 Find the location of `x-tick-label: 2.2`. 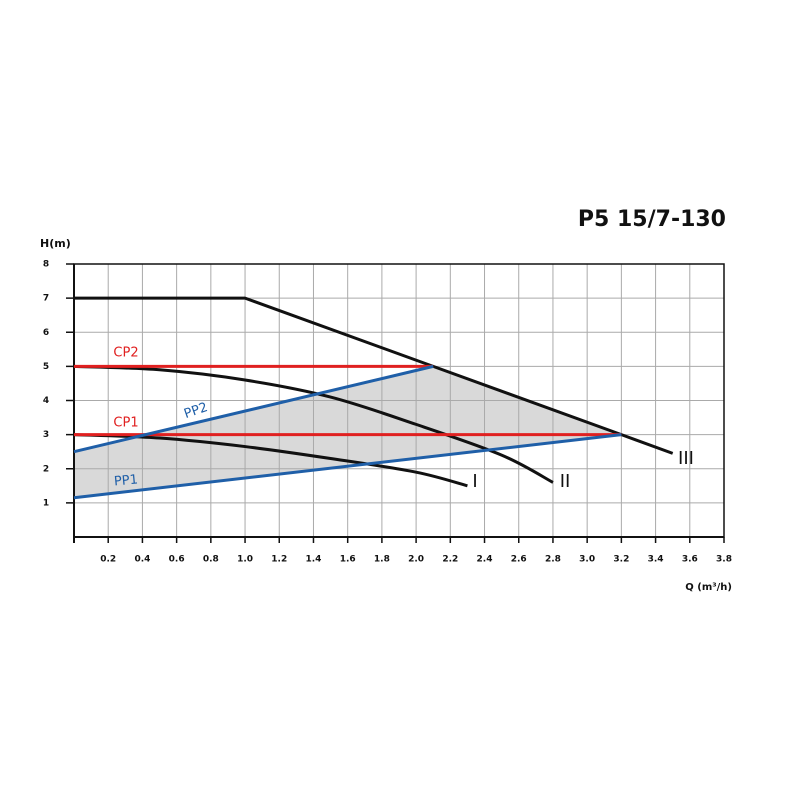

x-tick-label: 2.2 is located at coordinates (450, 560).